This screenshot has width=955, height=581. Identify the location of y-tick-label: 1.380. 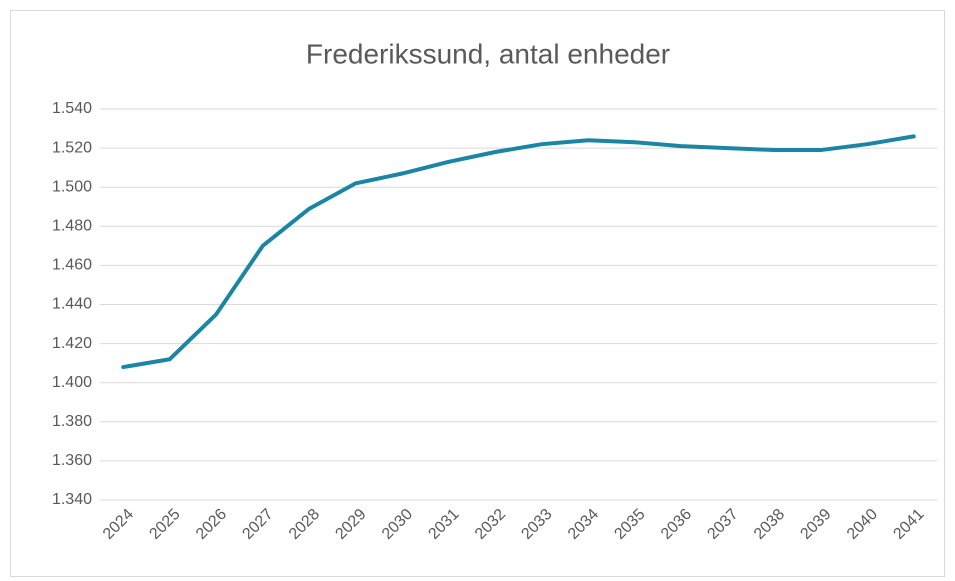
(72, 421).